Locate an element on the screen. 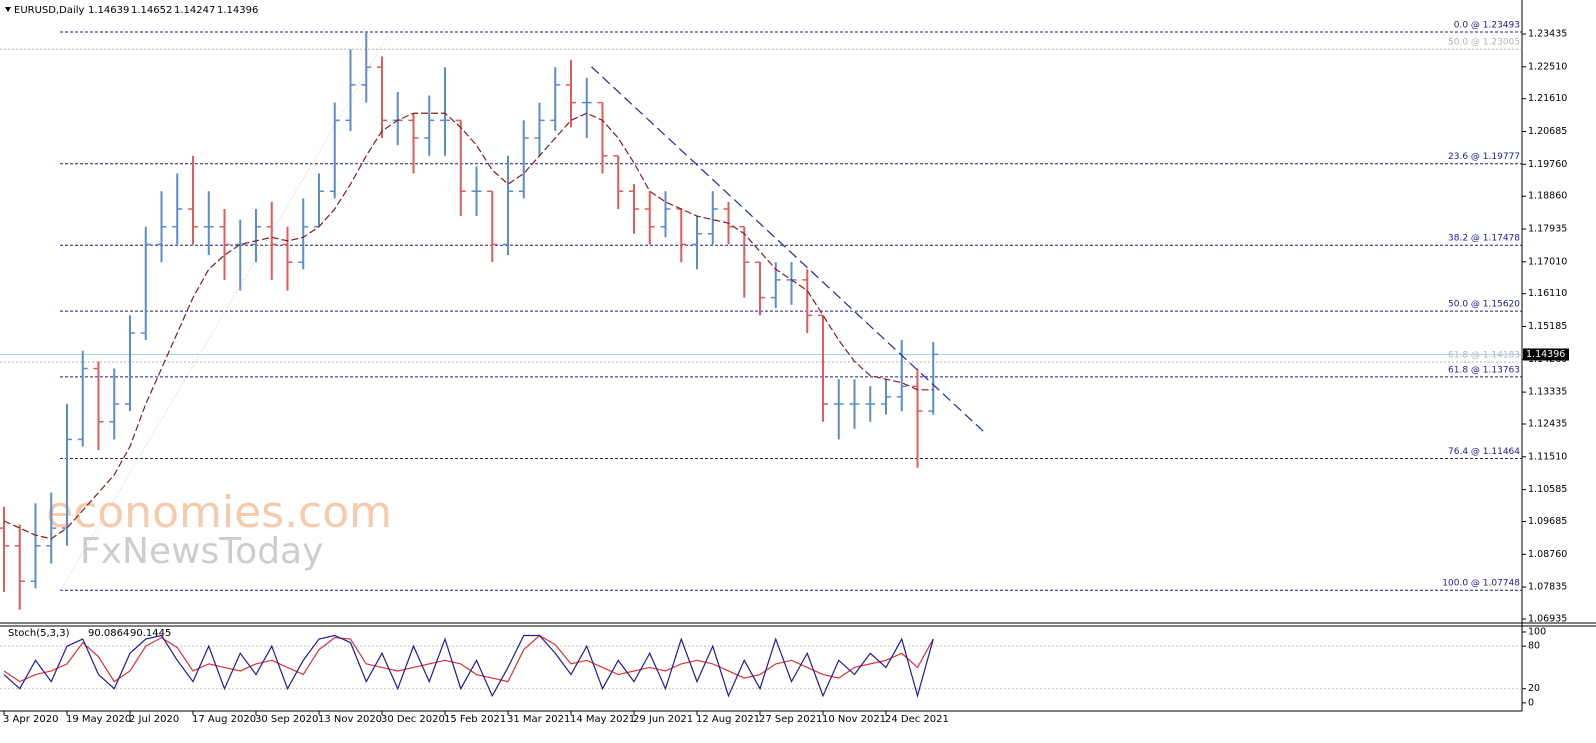 The image size is (1596, 743). price-box is located at coordinates (1546, 354).